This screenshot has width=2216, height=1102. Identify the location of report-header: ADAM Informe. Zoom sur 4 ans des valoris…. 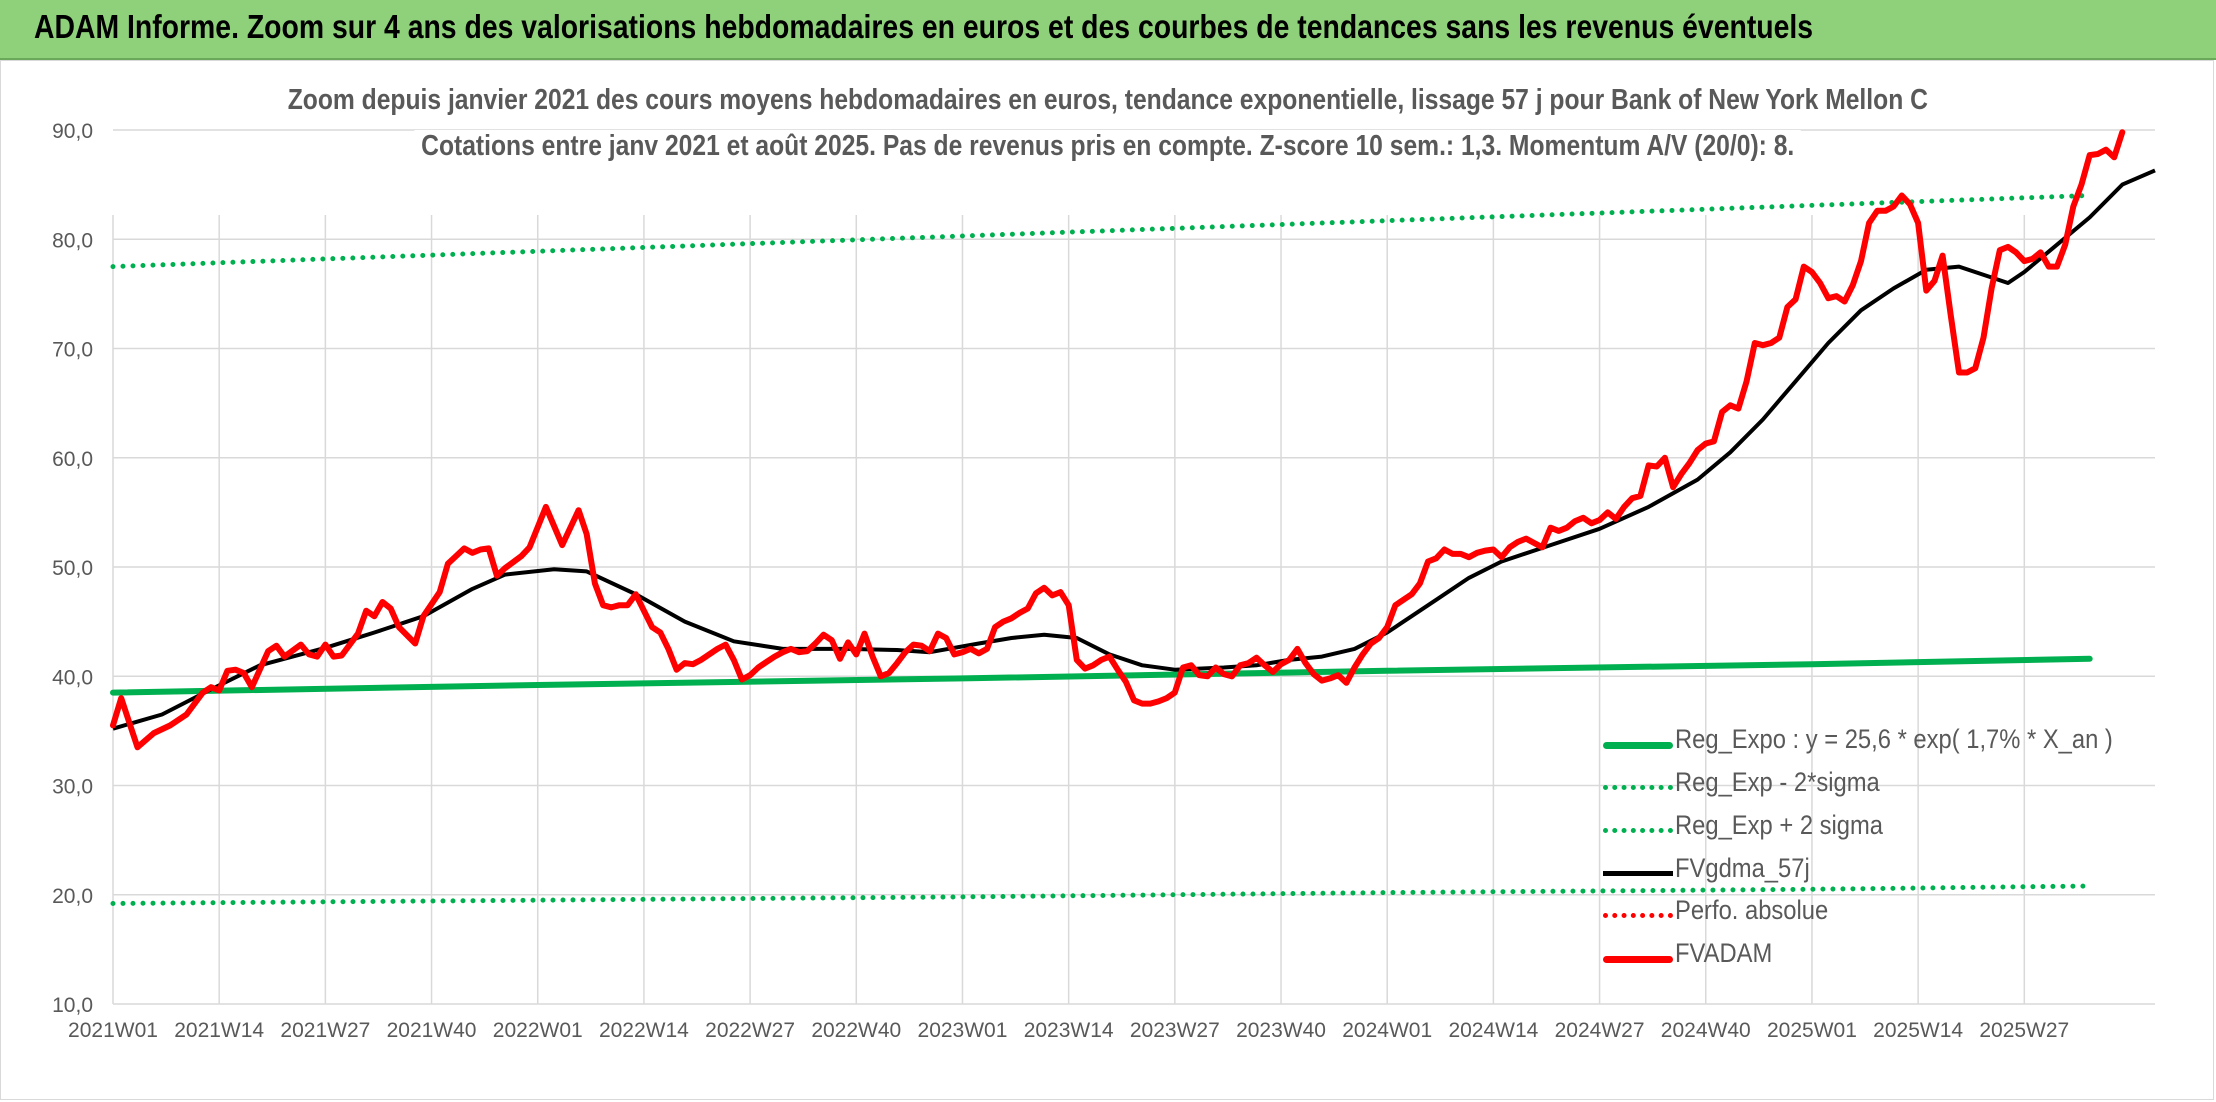
(1108, 30).